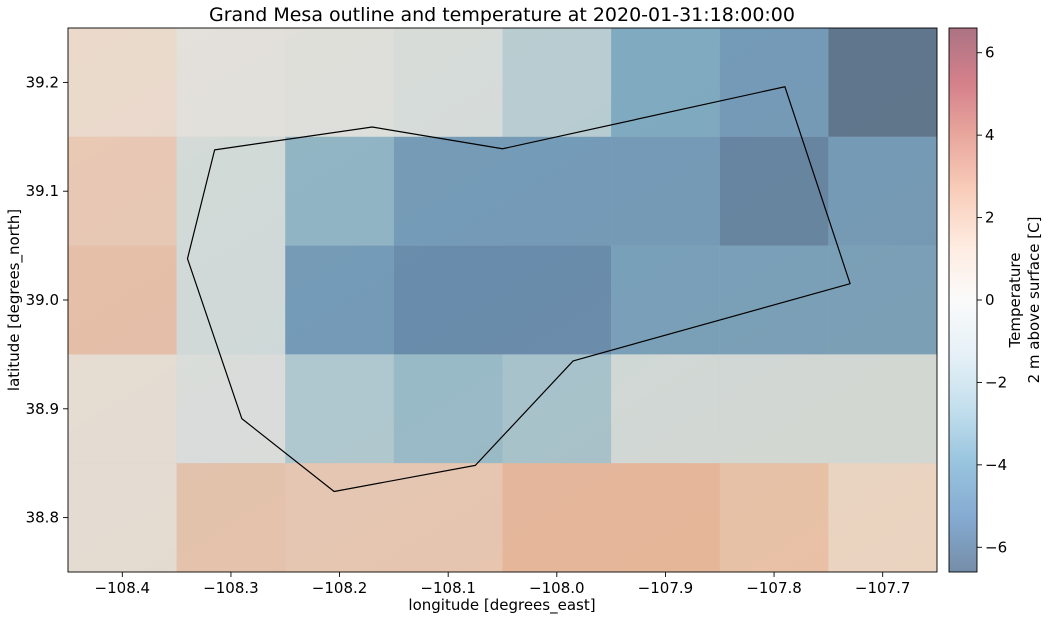  Describe the element at coordinates (448, 588) in the screenshot. I see `x-tick-label: −108.1` at that location.